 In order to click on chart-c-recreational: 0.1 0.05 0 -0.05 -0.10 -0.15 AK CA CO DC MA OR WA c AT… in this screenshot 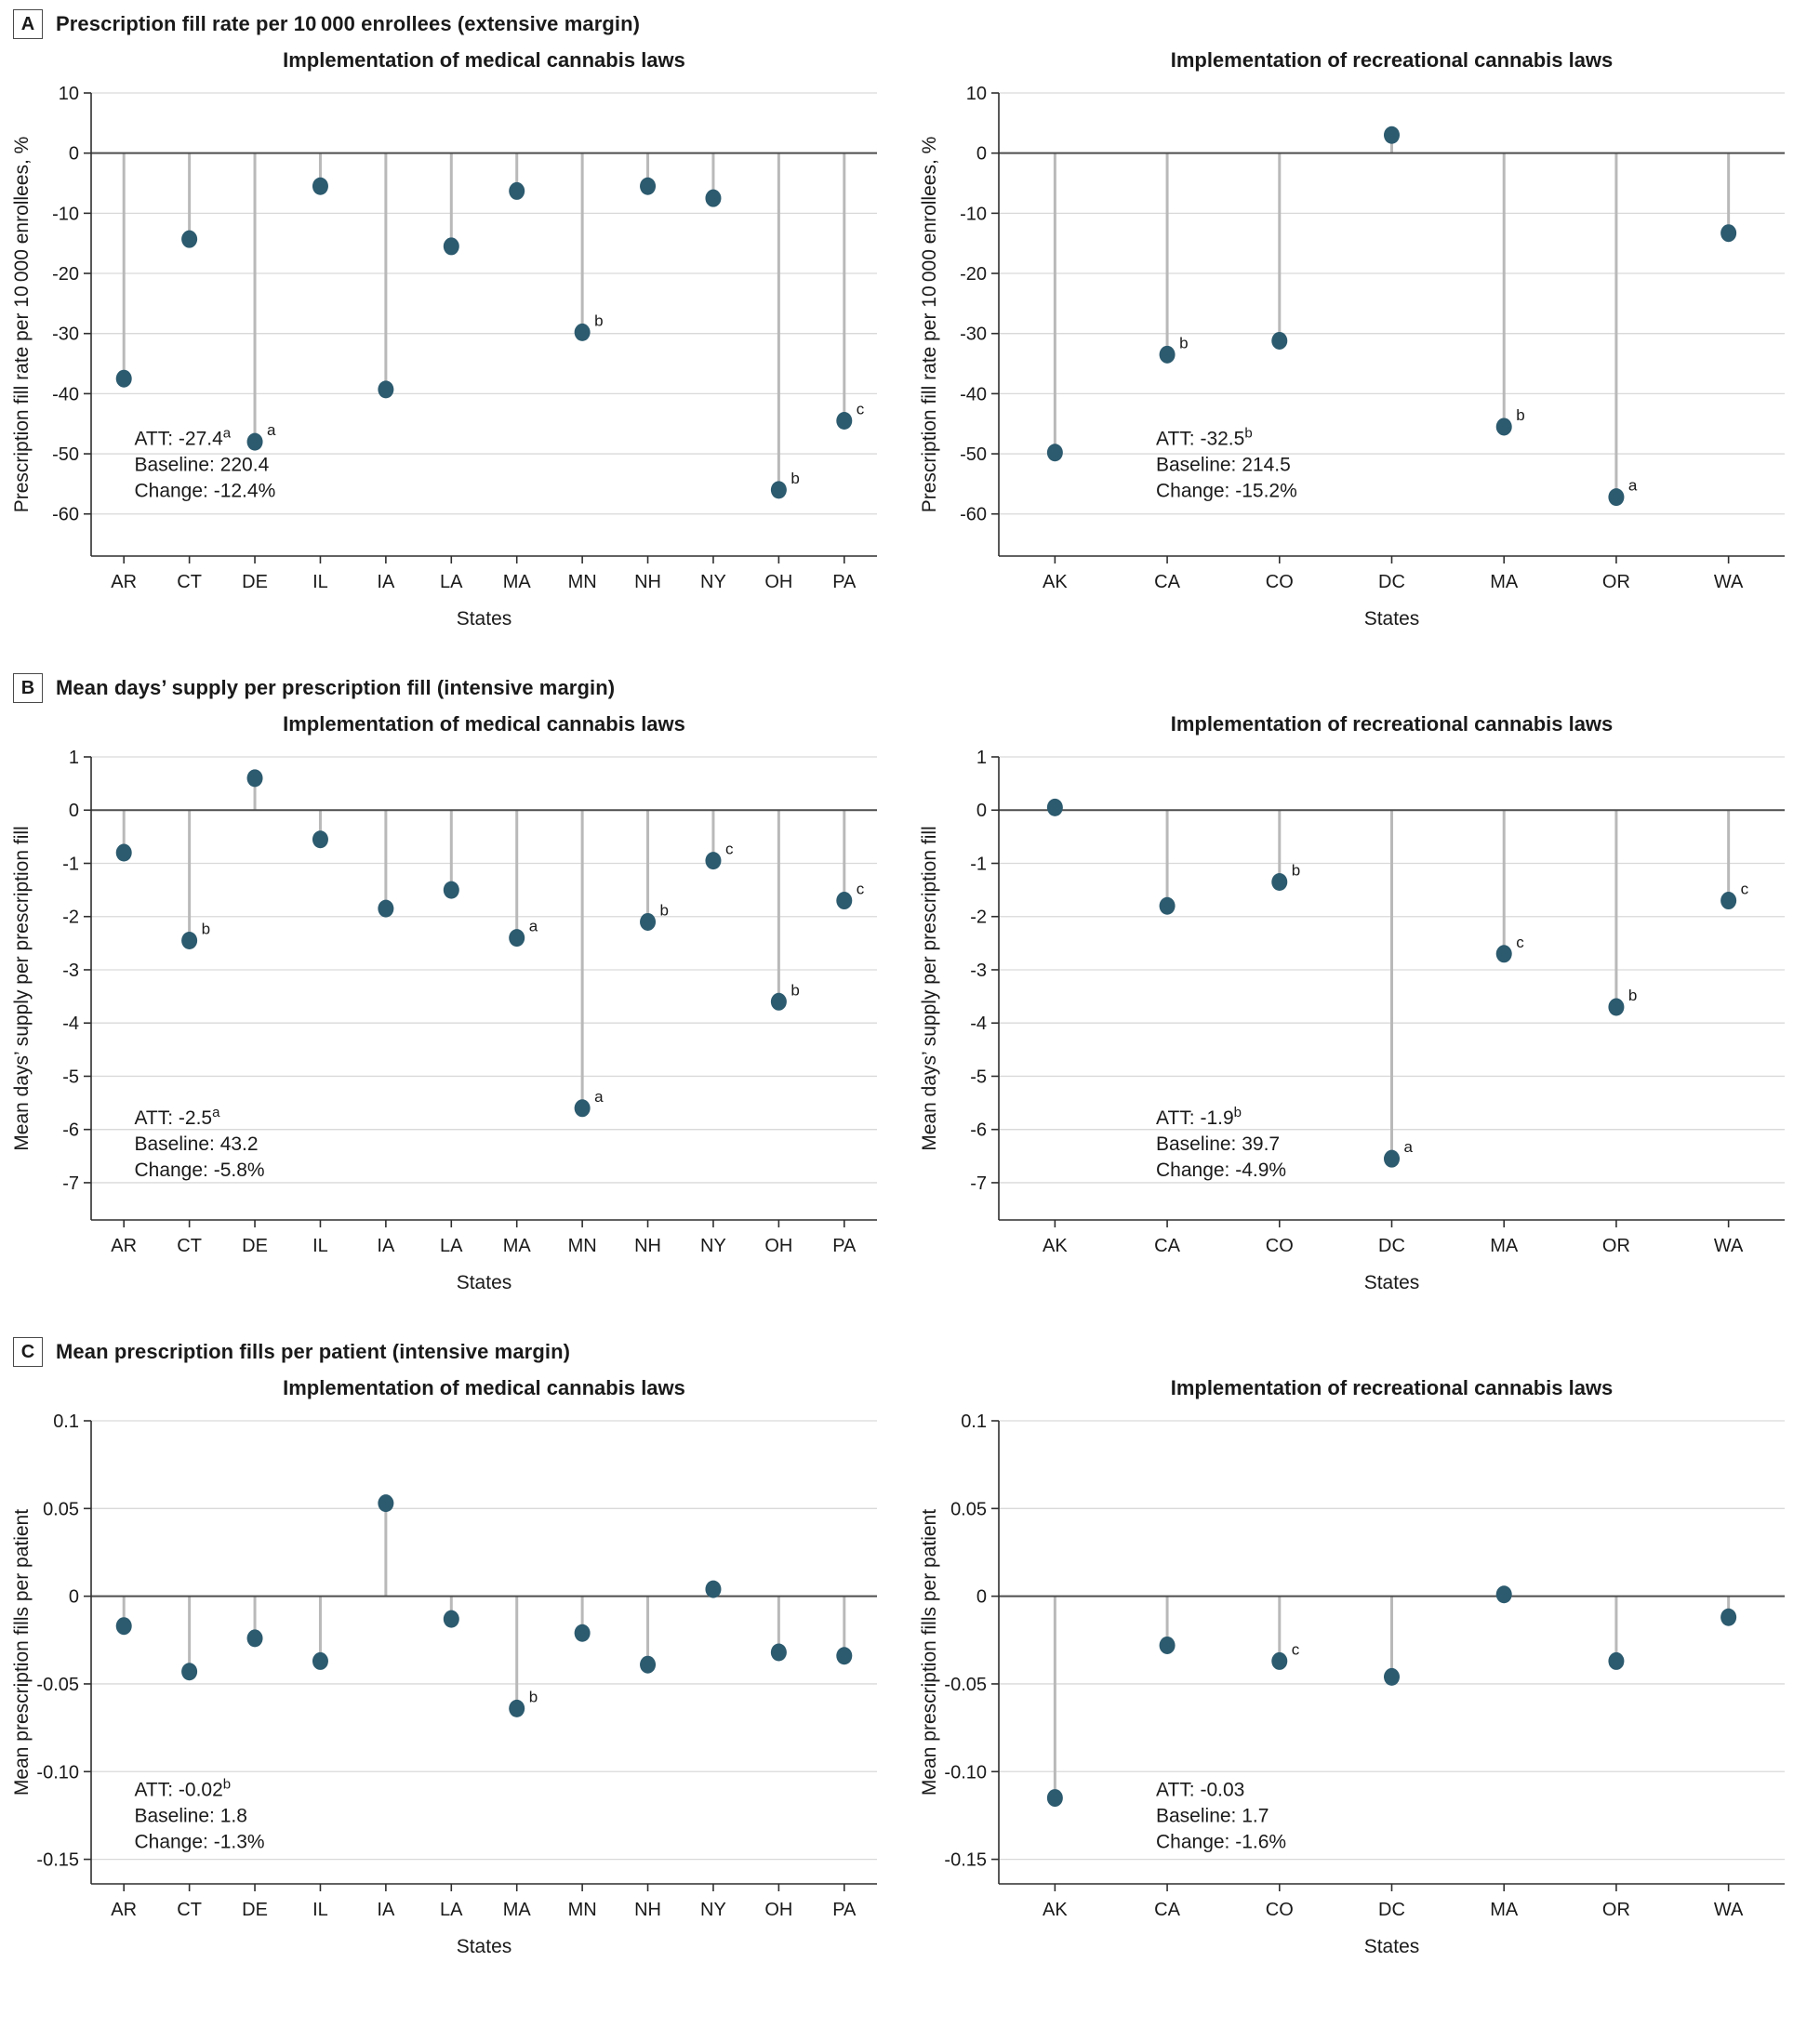, I will do `click(1362, 1671)`.